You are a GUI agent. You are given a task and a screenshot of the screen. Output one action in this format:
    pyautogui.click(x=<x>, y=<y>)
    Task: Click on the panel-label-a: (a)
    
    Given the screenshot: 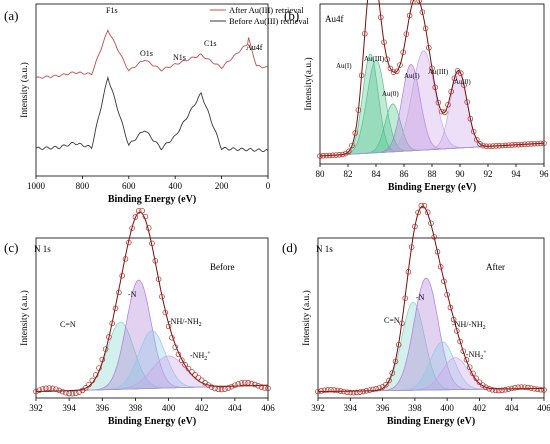 What is the action you would take?
    pyautogui.click(x=11, y=15)
    